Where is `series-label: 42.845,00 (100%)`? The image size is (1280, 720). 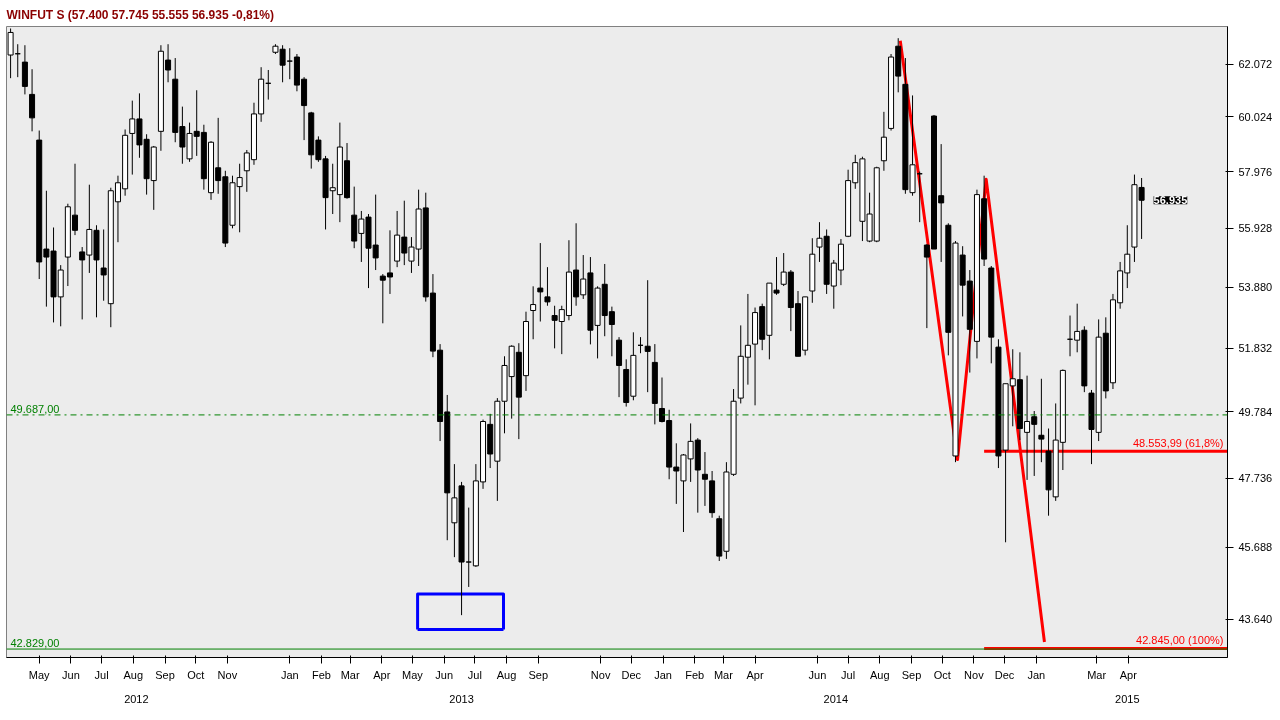
series-label: 42.845,00 (100%) is located at coordinates (1180, 640).